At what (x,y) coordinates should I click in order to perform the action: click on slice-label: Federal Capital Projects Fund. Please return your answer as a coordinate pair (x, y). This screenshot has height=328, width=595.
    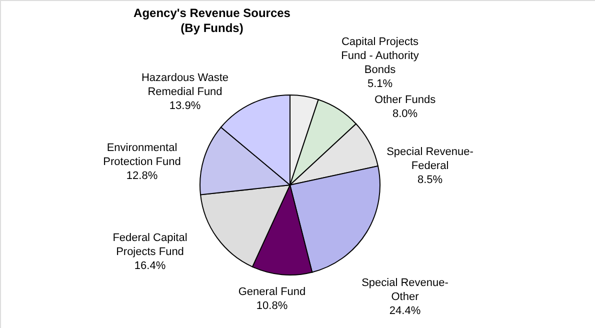
    Looking at the image, I should click on (150, 245).